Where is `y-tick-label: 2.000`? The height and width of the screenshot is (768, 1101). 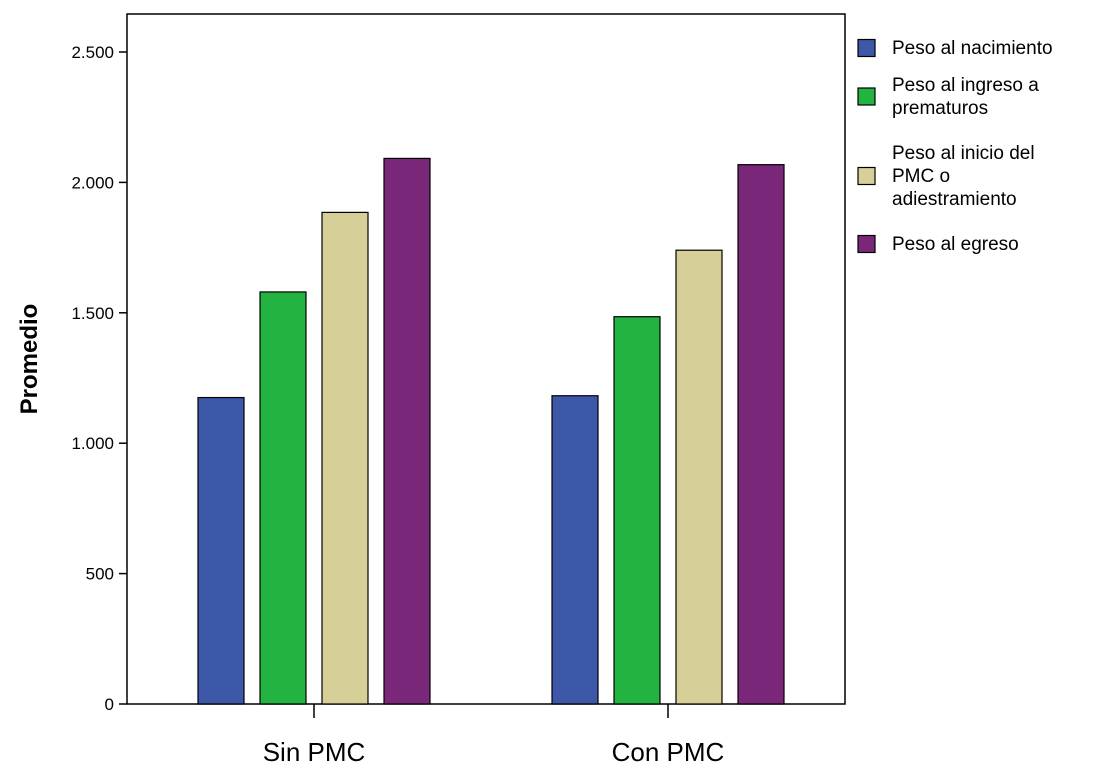 y-tick-label: 2.000 is located at coordinates (92, 182).